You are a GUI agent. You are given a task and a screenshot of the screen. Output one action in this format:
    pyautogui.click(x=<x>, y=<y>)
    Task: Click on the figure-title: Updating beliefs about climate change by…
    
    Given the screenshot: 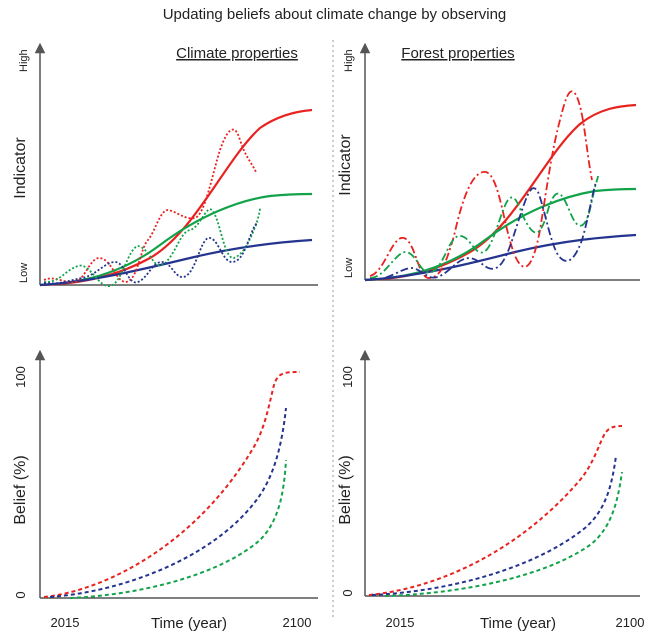 What is the action you would take?
    pyautogui.click(x=334, y=14)
    